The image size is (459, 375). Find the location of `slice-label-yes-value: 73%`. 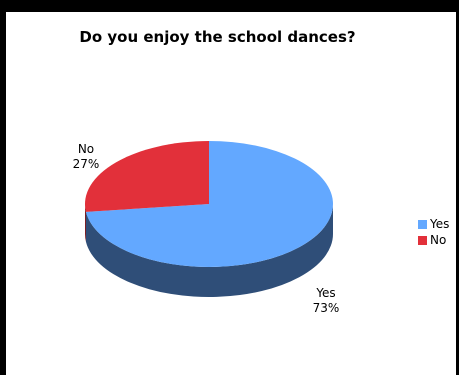

slice-label-yes-value: 73% is located at coordinates (326, 308).